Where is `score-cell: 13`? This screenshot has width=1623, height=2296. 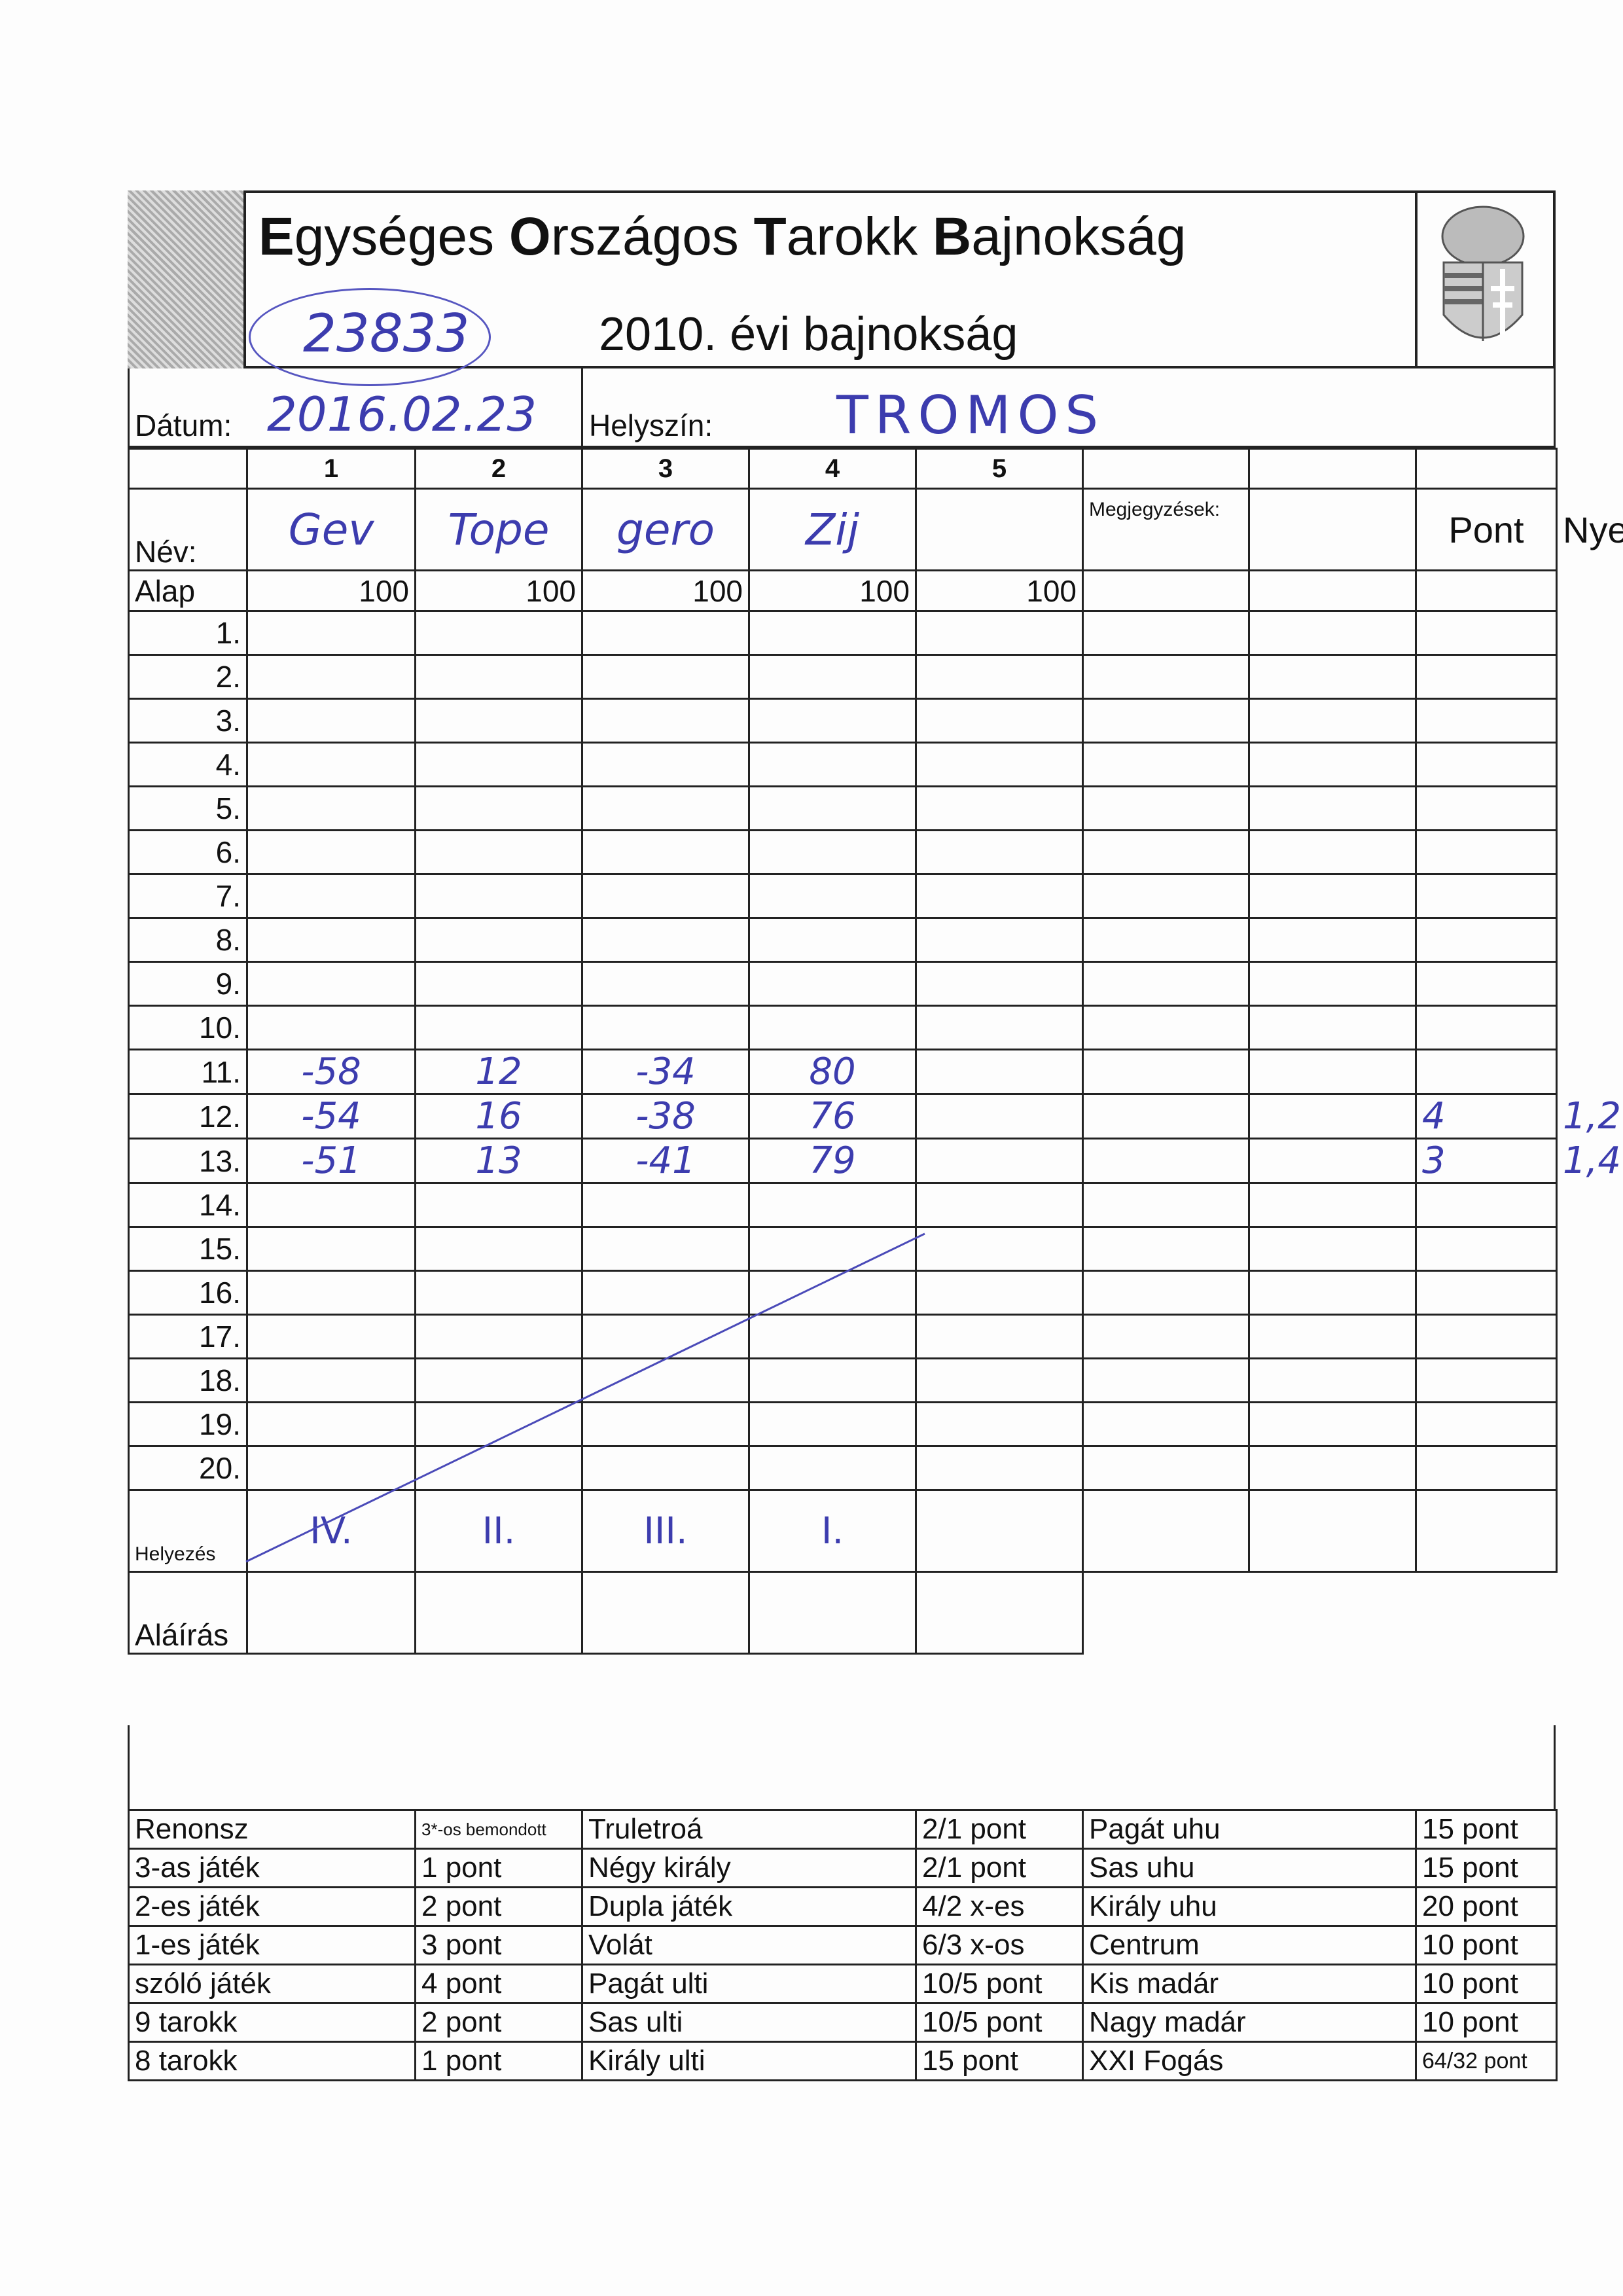 score-cell: 13 is located at coordinates (498, 1161).